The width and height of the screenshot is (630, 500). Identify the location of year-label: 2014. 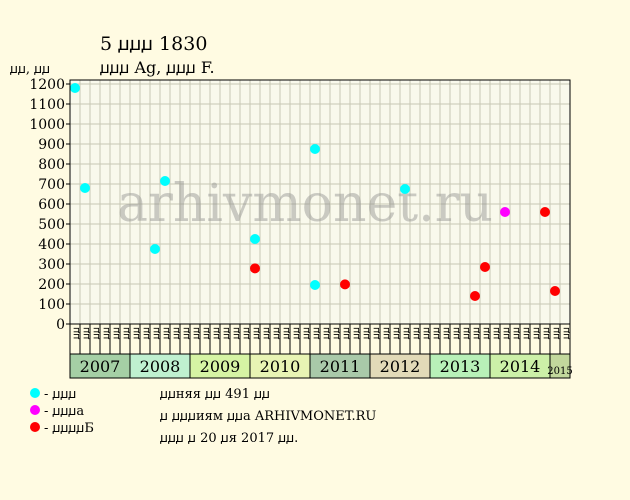
(520, 366).